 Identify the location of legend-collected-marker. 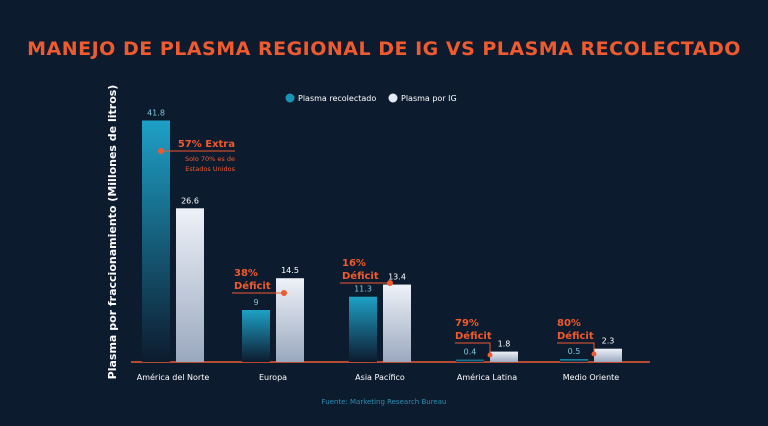
(290, 98).